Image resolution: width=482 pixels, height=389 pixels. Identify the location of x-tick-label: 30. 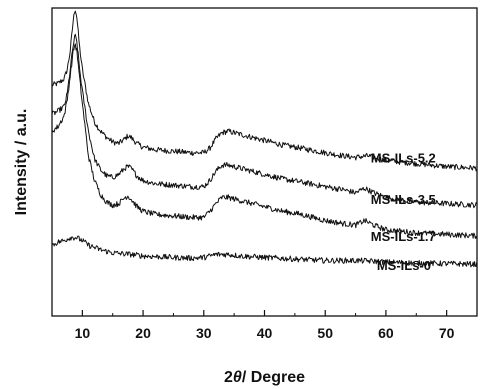
(204, 333).